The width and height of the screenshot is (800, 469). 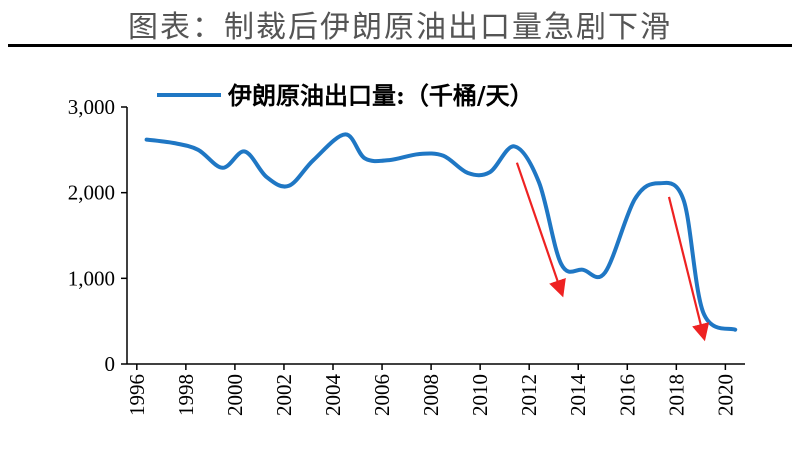 What do you see at coordinates (529, 395) in the screenshot?
I see `x-tick-label: 2012` at bounding box center [529, 395].